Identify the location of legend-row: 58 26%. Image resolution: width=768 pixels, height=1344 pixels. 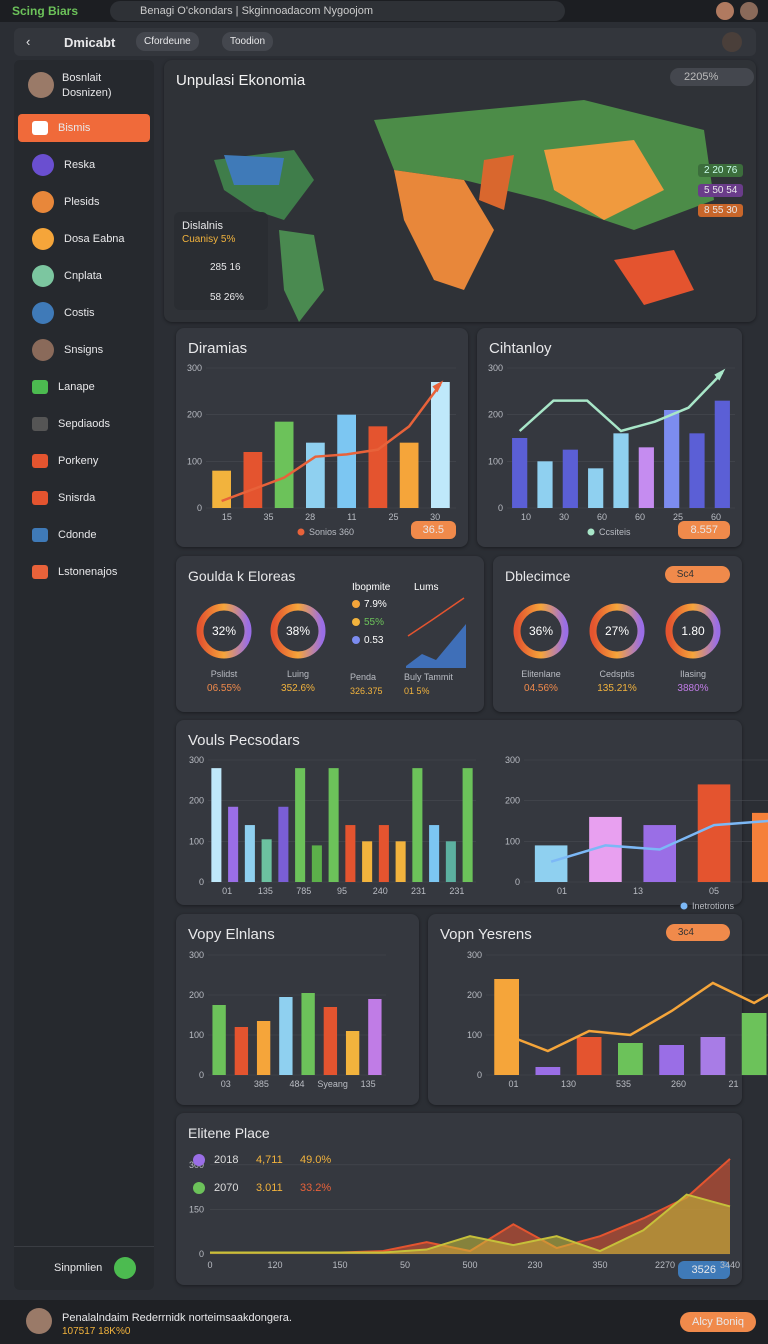
(227, 297).